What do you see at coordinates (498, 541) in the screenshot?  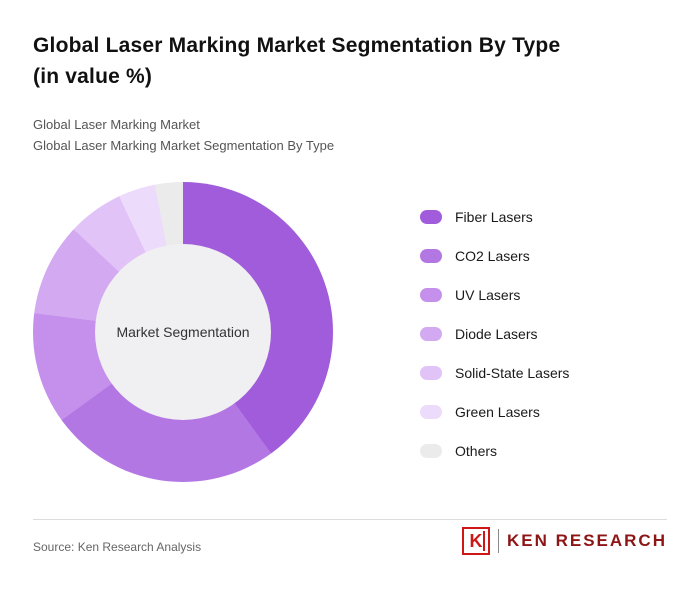 I see `logo-separator` at bounding box center [498, 541].